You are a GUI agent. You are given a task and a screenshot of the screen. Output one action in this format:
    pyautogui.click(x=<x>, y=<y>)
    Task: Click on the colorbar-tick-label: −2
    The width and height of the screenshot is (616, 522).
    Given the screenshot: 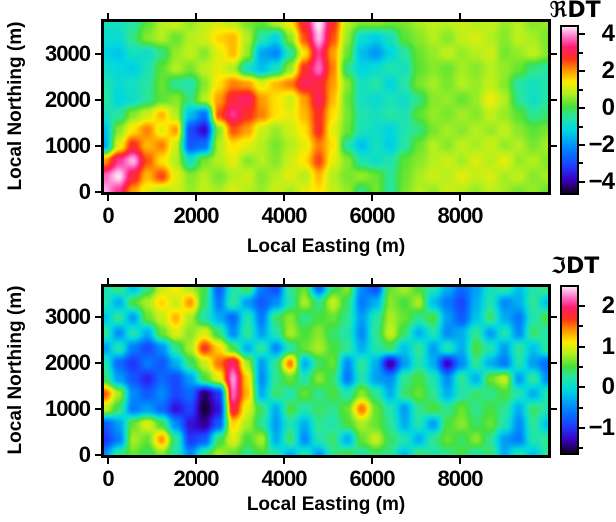 What is the action you would take?
    pyautogui.click(x=601, y=144)
    